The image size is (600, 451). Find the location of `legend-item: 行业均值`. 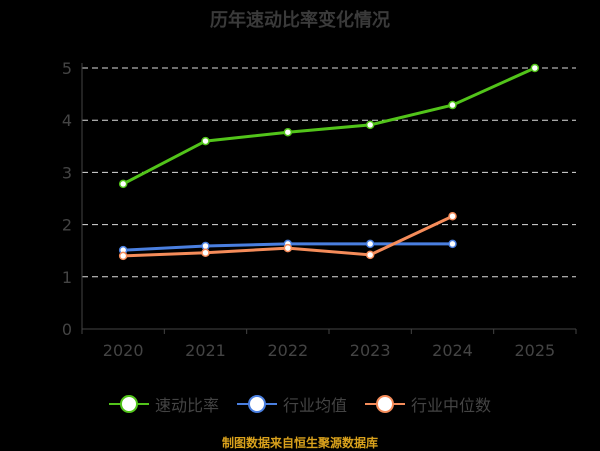

legend-item: 行业均值 is located at coordinates (291, 404).